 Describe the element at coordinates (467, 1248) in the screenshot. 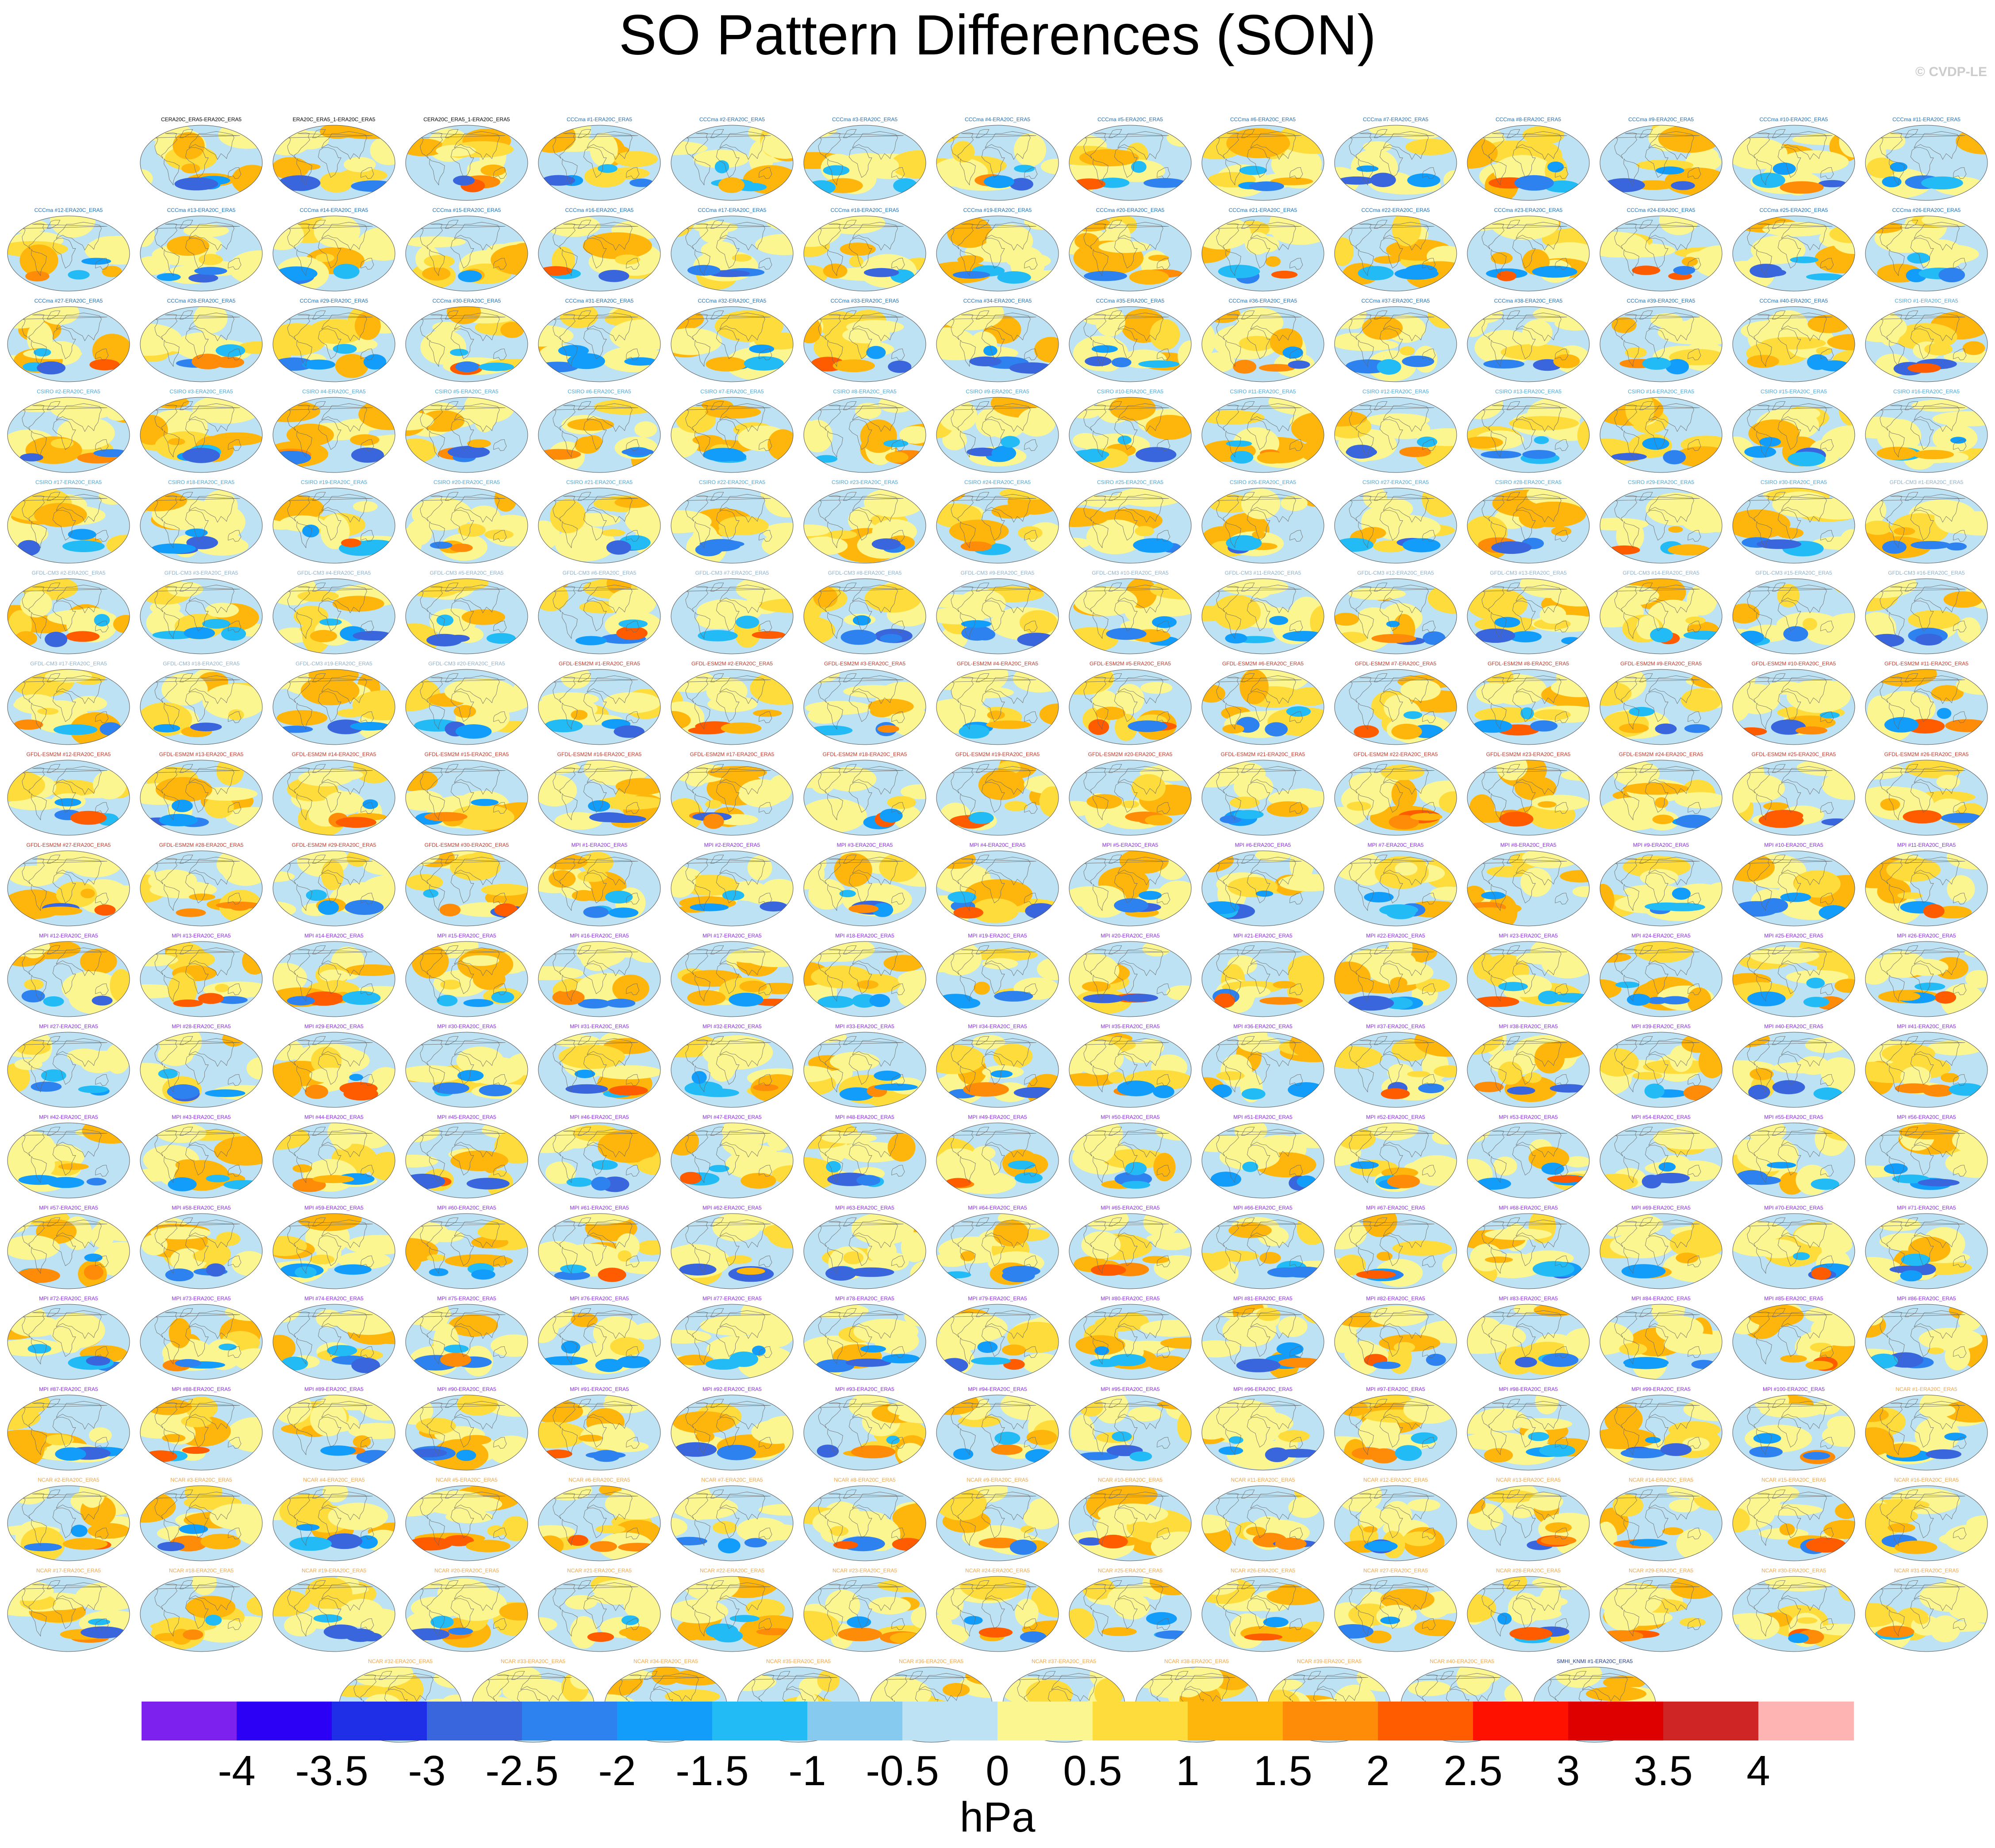

I see `model-panel: MPI #60-ERA20C_ERA5` at that location.